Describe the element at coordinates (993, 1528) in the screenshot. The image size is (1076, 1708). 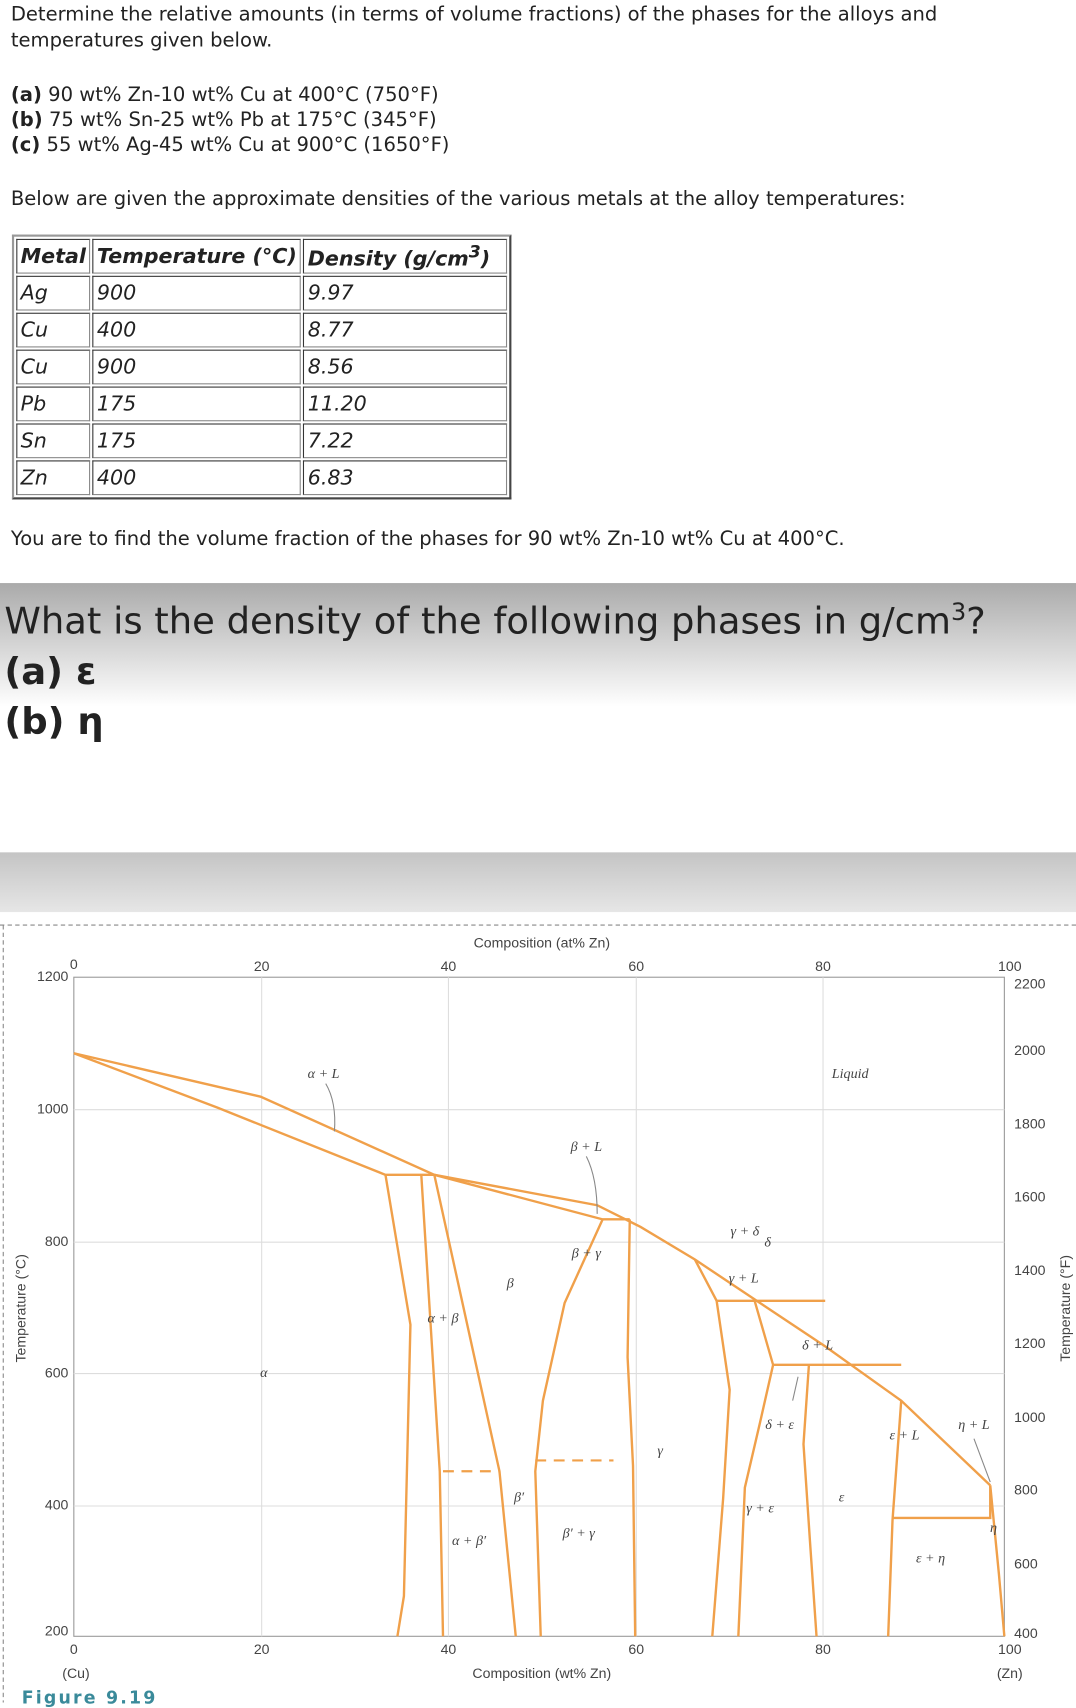
I see `phase-label: η` at that location.